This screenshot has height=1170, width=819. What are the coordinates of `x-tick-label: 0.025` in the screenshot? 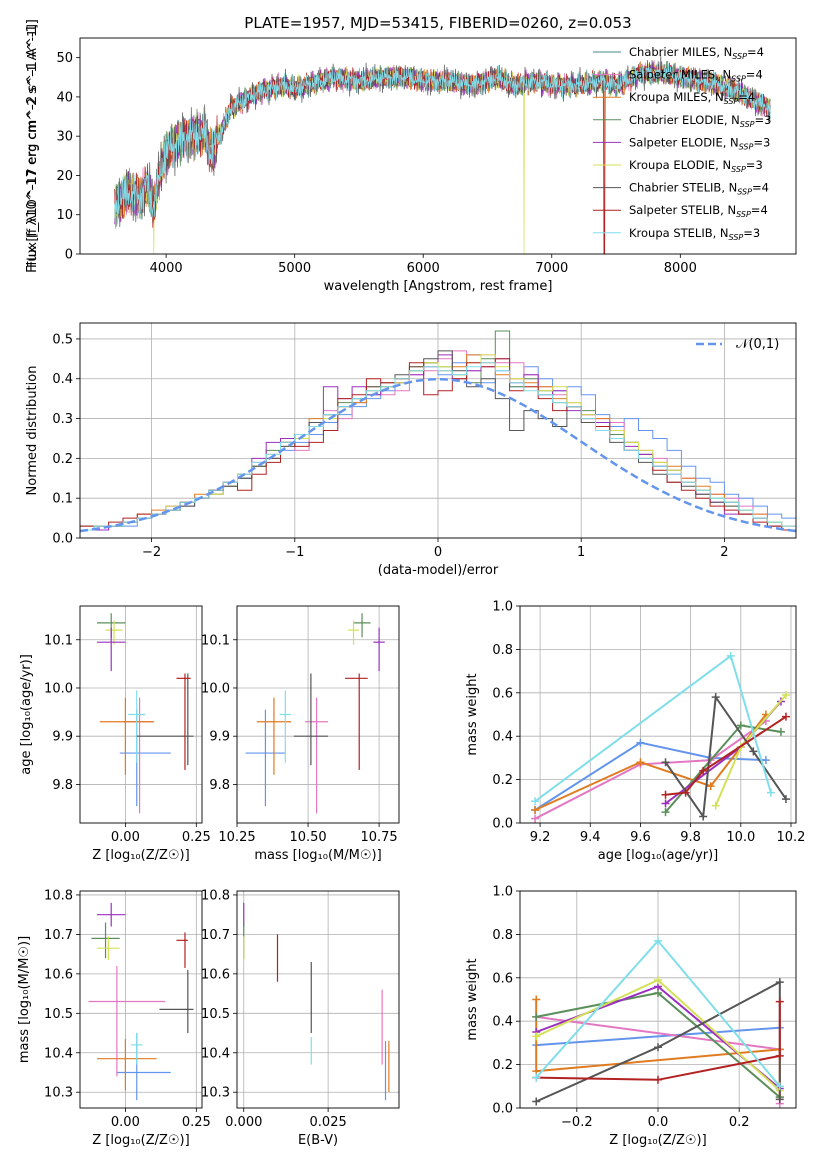 It's located at (328, 1122).